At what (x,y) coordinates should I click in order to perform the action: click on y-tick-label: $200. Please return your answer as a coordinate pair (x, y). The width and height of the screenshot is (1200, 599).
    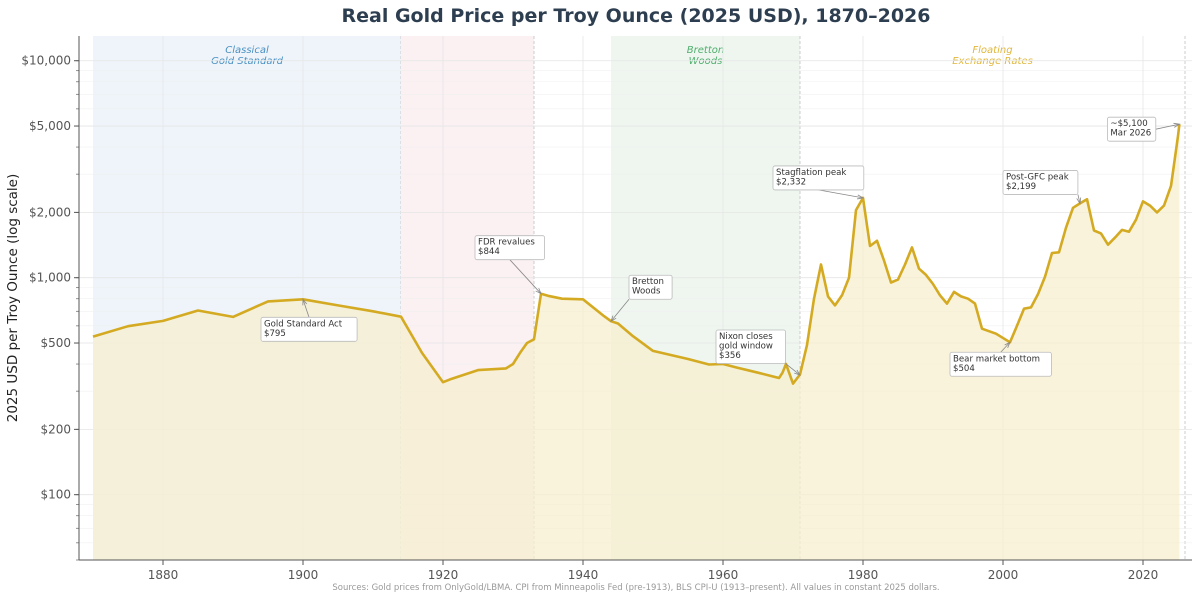
    Looking at the image, I should click on (55, 429).